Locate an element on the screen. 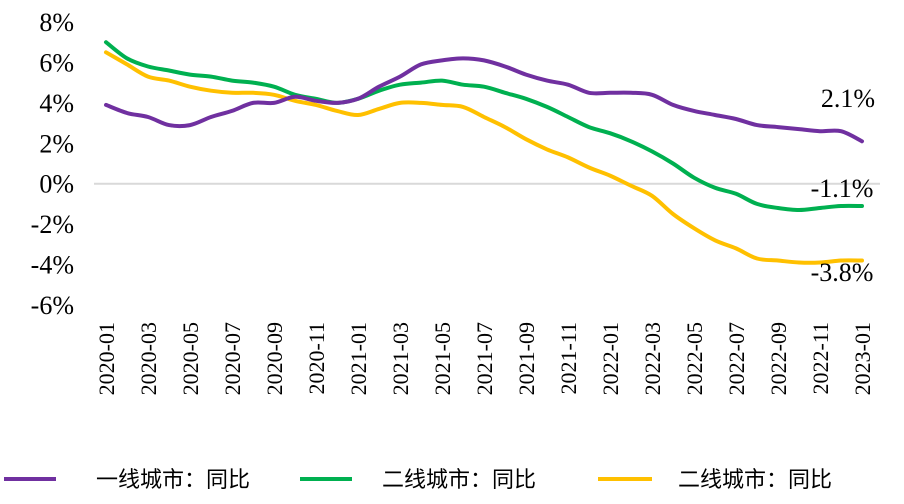  end-value-label: -3.8% is located at coordinates (842, 272).